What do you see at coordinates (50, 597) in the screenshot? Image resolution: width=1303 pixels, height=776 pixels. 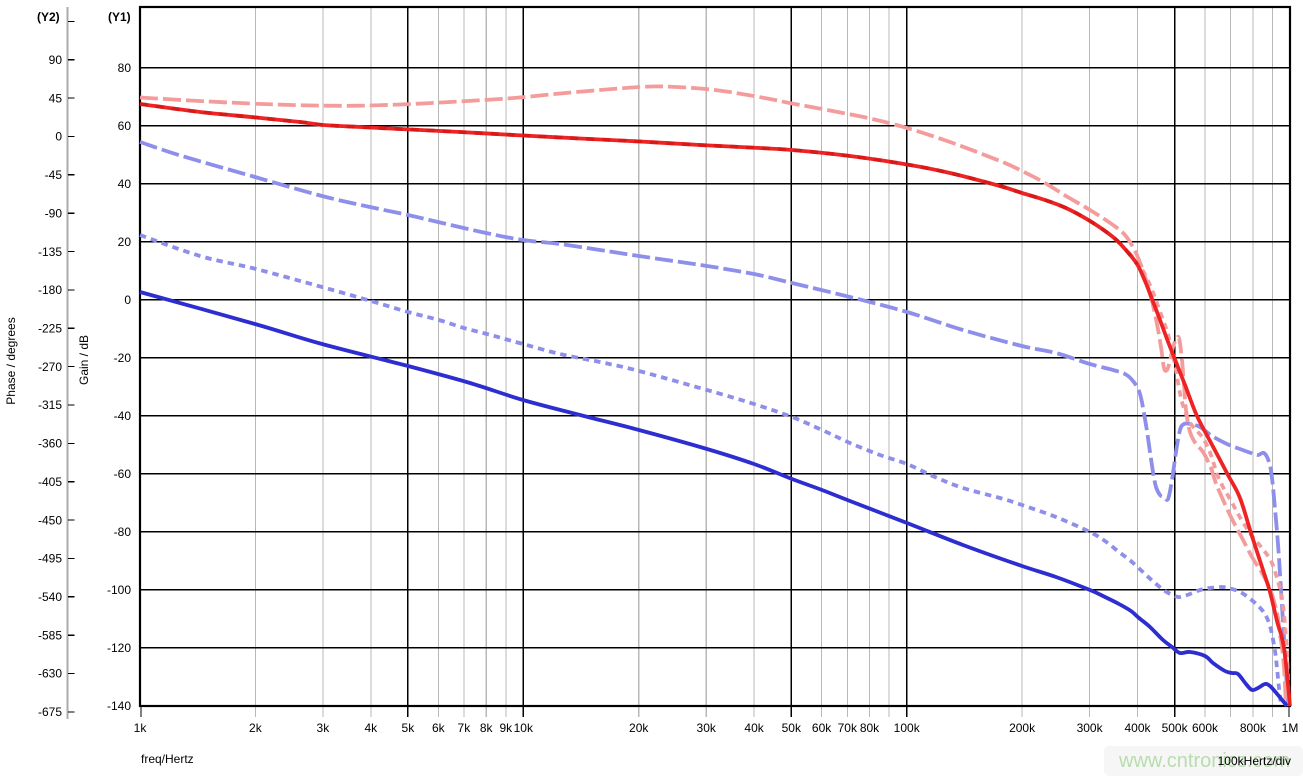 I see `svg-text: -540` at bounding box center [50, 597].